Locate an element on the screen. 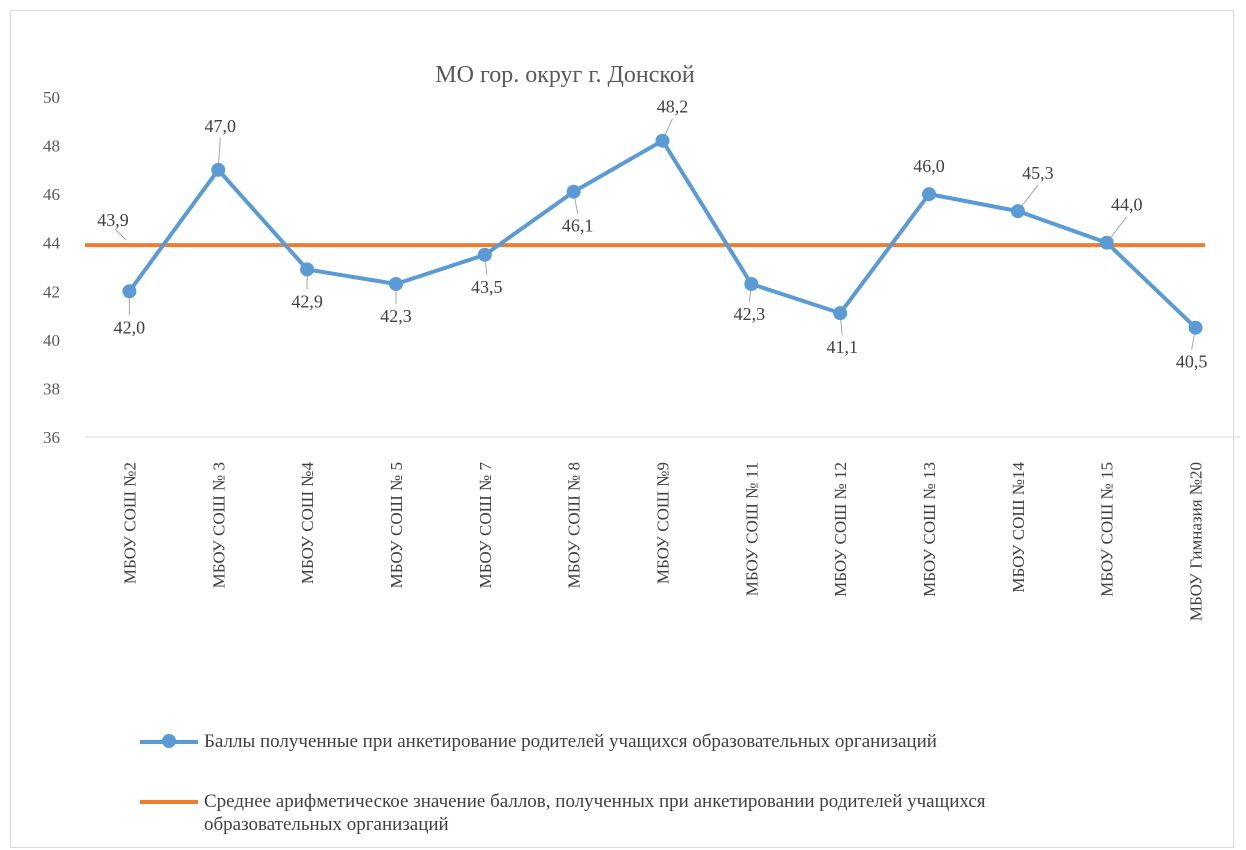 The image size is (1246, 850). scores-data-label: 42,9 is located at coordinates (307, 301).